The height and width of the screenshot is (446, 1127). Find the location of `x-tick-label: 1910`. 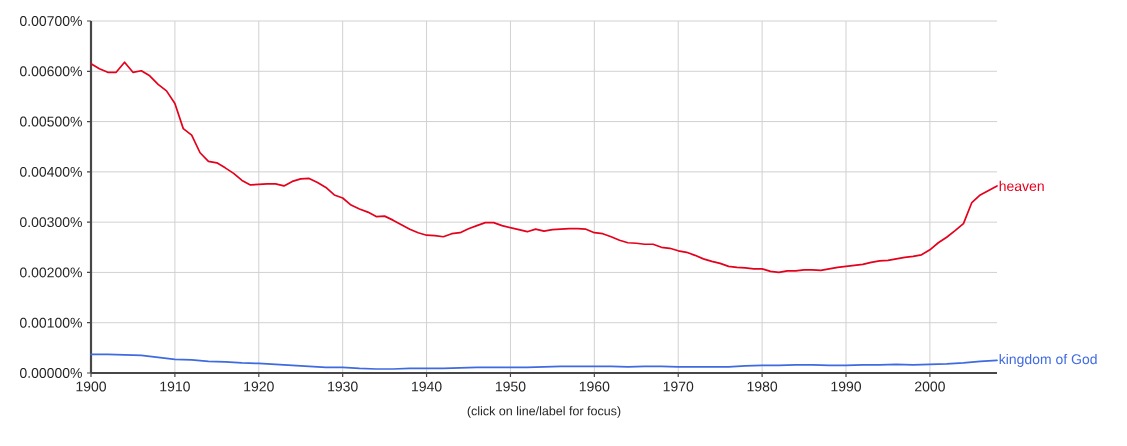

x-tick-label: 1910 is located at coordinates (175, 386).